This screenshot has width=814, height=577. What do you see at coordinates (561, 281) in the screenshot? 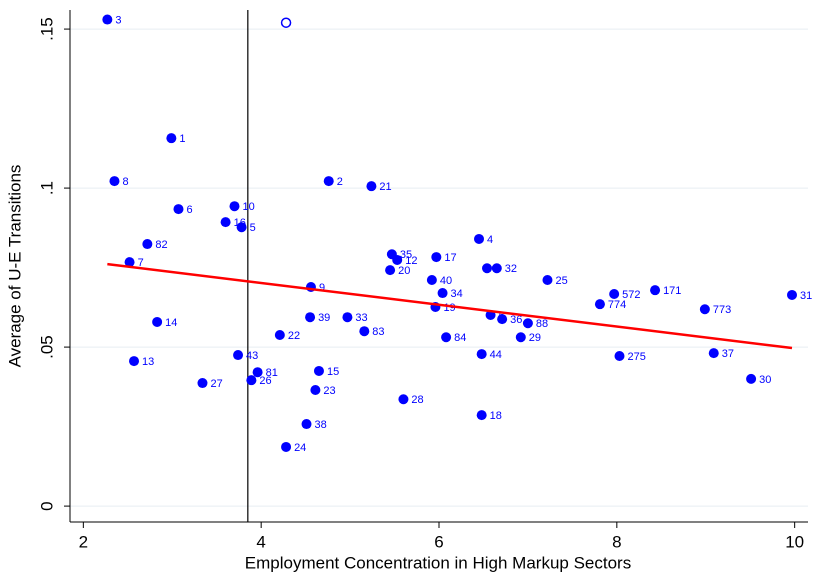
I see `point-label: 25` at bounding box center [561, 281].